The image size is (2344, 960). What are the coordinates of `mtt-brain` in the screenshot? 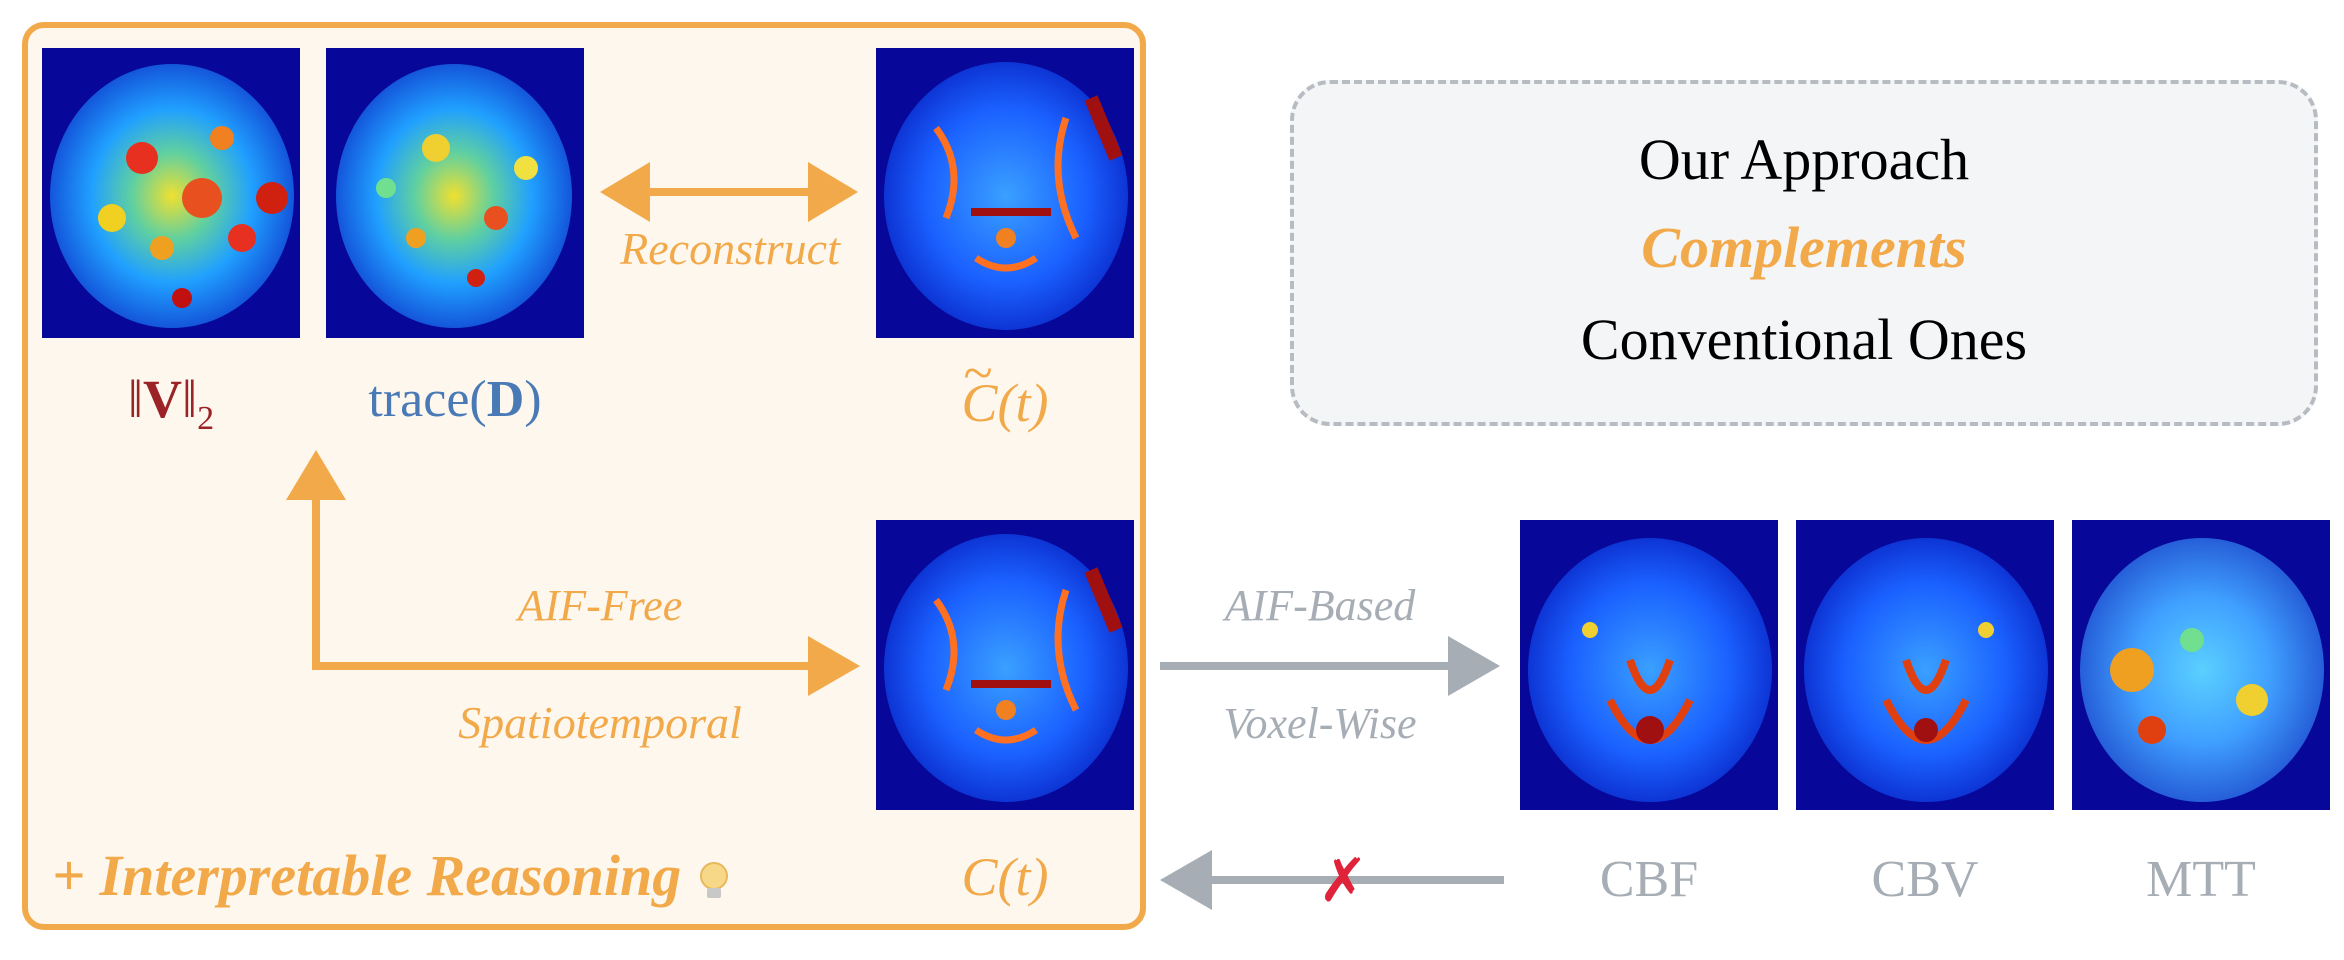 It's located at (2202, 670).